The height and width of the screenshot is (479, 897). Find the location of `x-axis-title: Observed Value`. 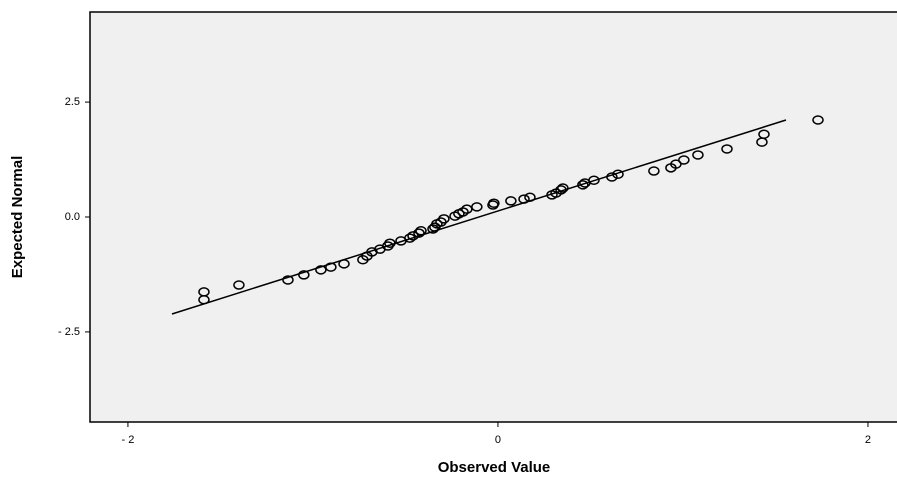

x-axis-title: Observed Value is located at coordinates (494, 467).